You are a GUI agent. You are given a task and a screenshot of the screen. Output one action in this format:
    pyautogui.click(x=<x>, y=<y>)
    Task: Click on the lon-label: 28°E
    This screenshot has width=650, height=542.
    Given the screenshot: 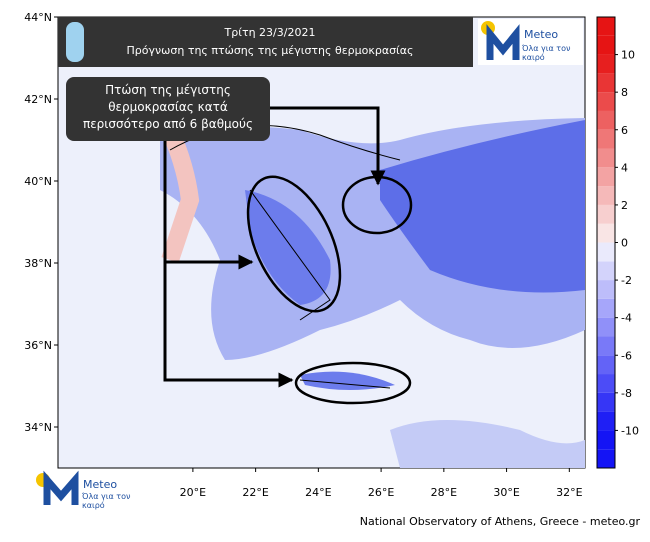 What is the action you would take?
    pyautogui.click(x=444, y=492)
    